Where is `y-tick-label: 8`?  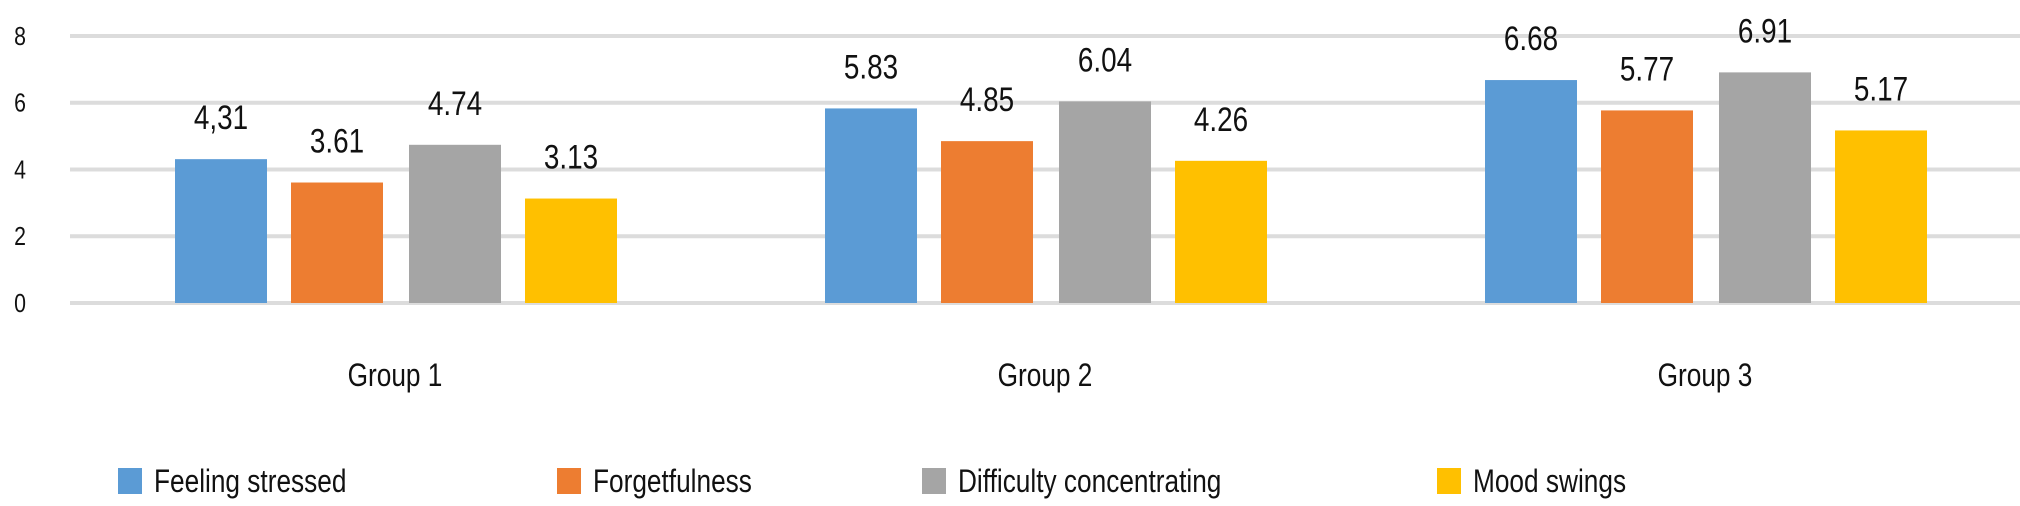 y-tick-label: 8 is located at coordinates (20, 37).